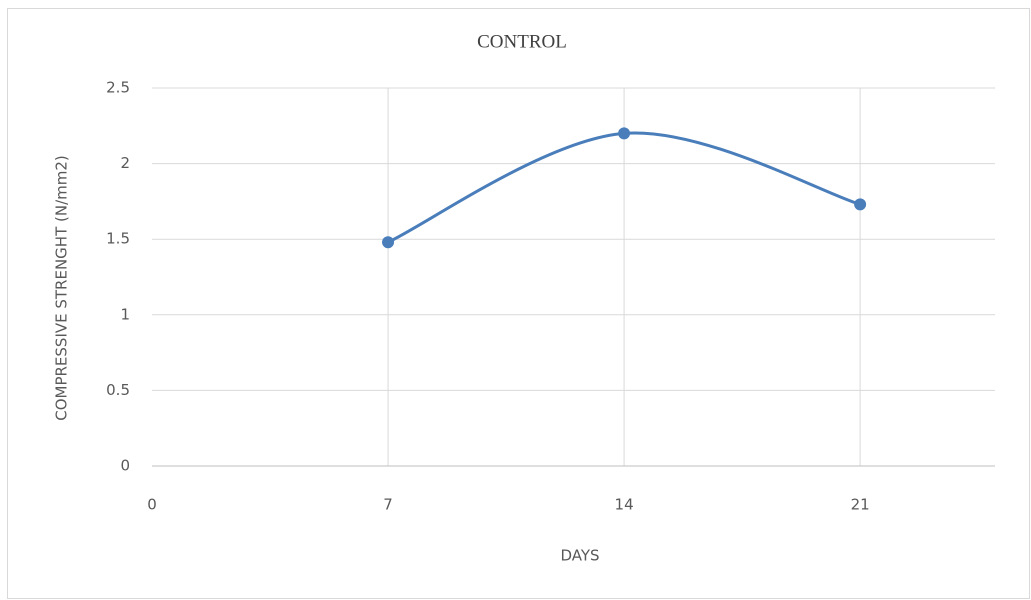 The image size is (1031, 600). I want to click on y-tick-label: 0, so click(125, 466).